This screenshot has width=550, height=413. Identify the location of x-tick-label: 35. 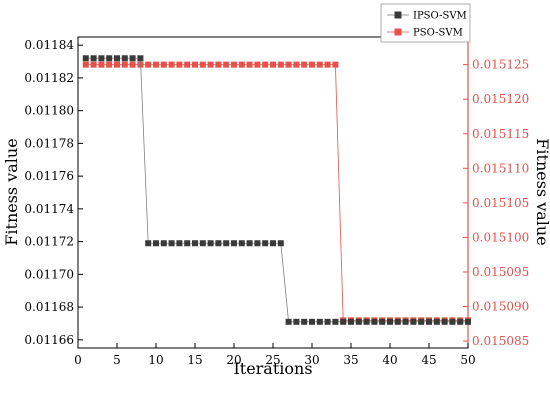
(350, 360).